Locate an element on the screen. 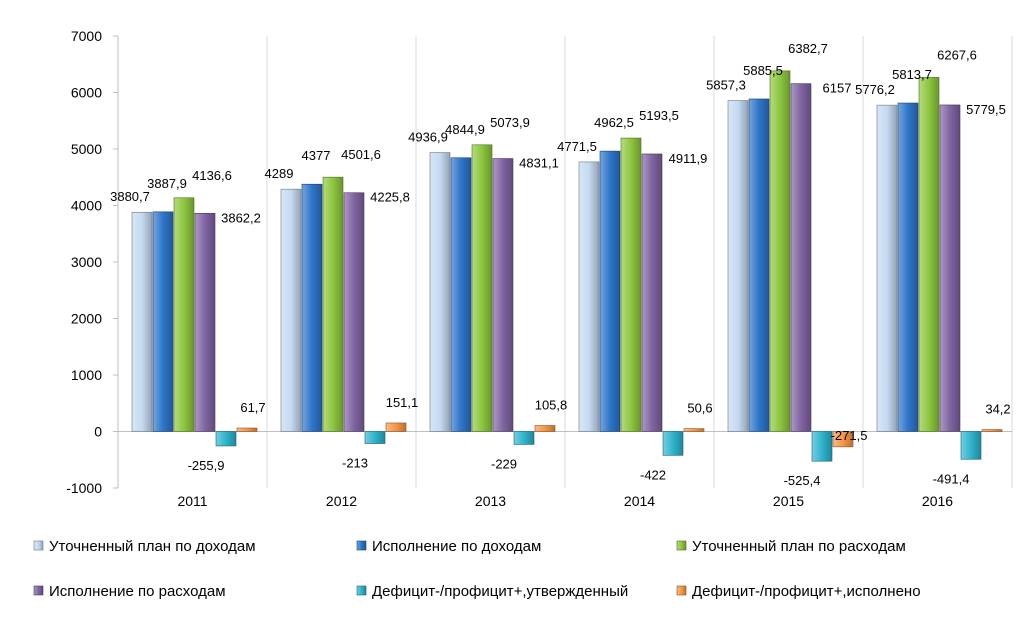 The width and height of the screenshot is (1024, 618). data-label: 5813,7 is located at coordinates (912, 74).